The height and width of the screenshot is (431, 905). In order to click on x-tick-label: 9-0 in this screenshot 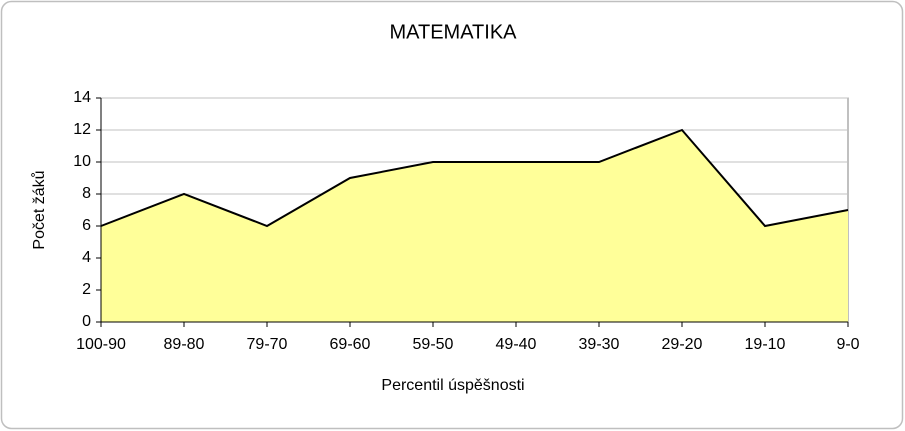, I will do `click(847, 344)`.